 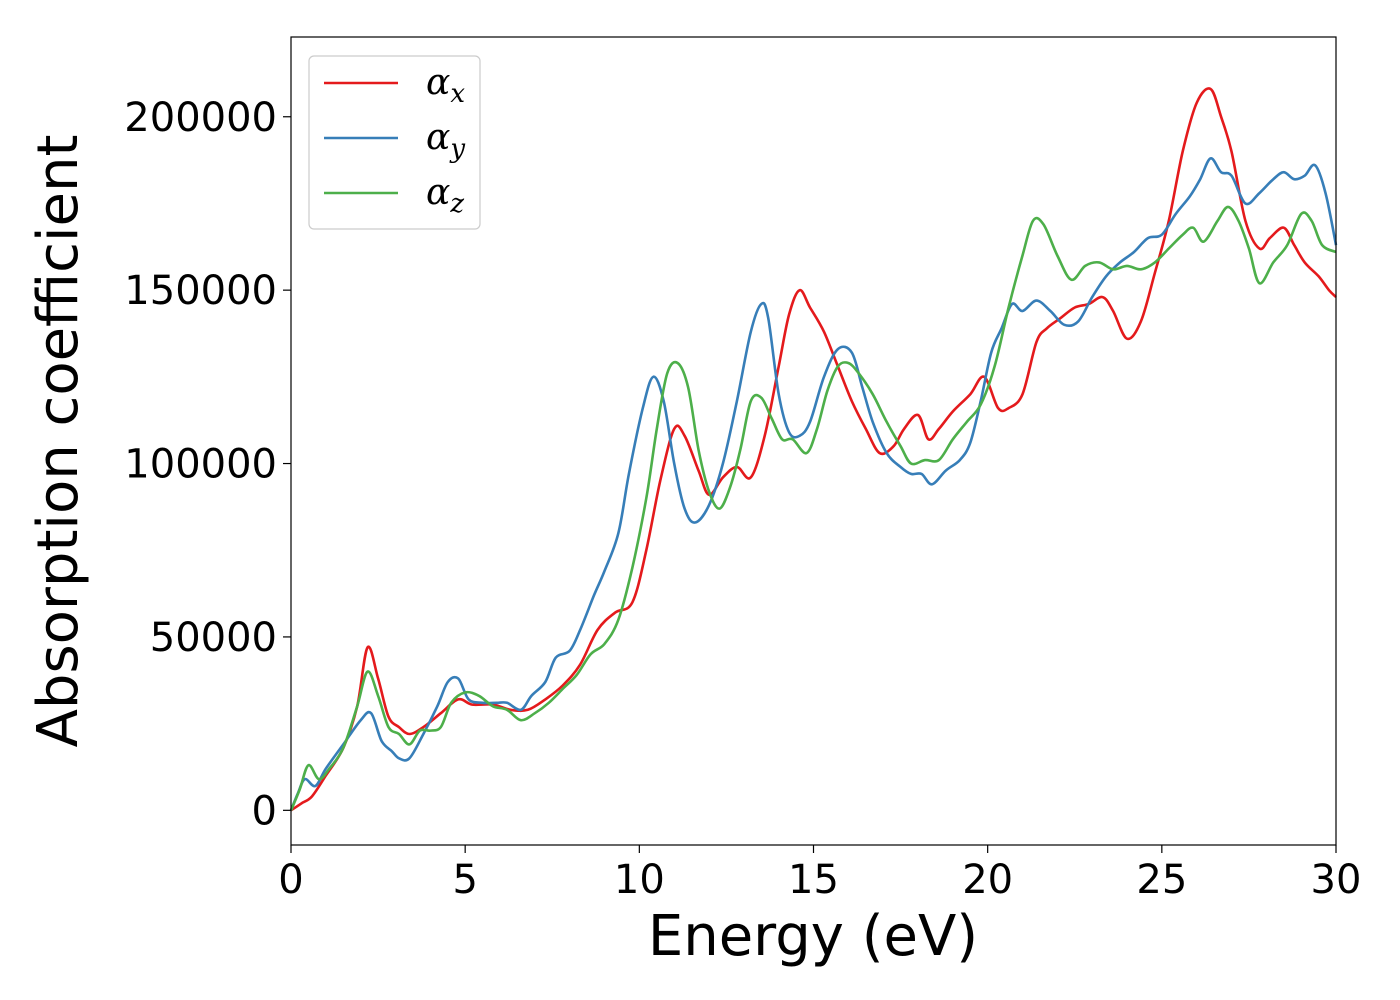 What do you see at coordinates (813, 936) in the screenshot?
I see `x-axis-title: Energy (eV)` at bounding box center [813, 936].